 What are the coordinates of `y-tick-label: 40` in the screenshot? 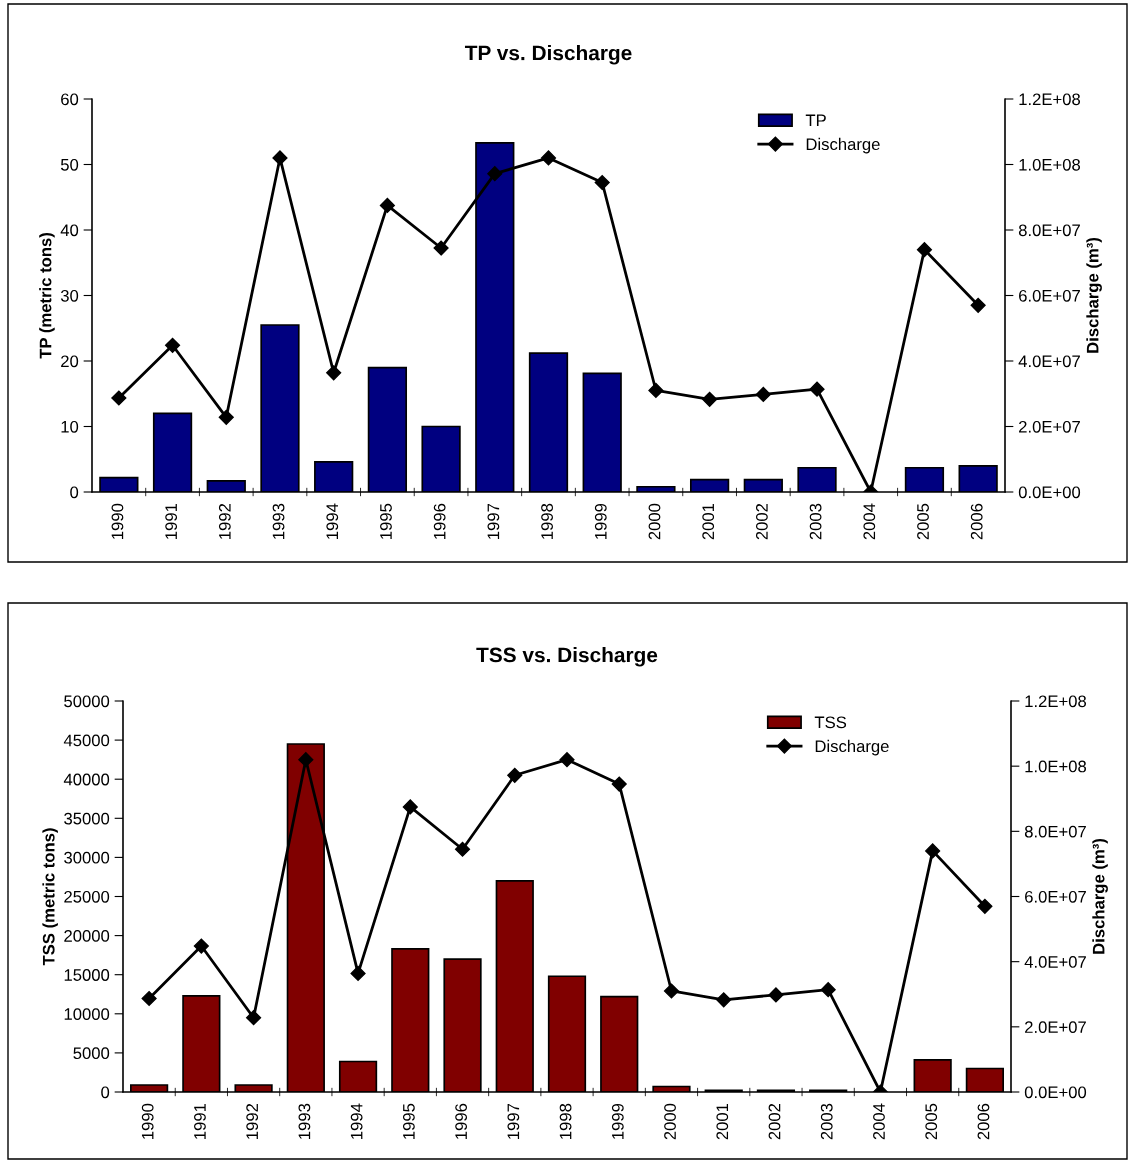 It's located at (69, 230).